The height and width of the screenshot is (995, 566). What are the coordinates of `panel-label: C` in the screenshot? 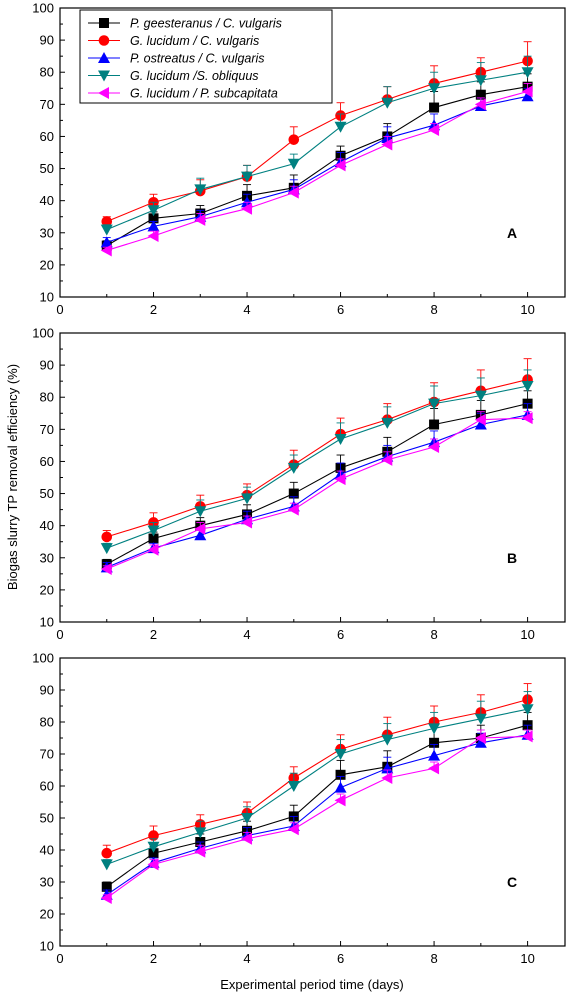 It's located at (512, 882).